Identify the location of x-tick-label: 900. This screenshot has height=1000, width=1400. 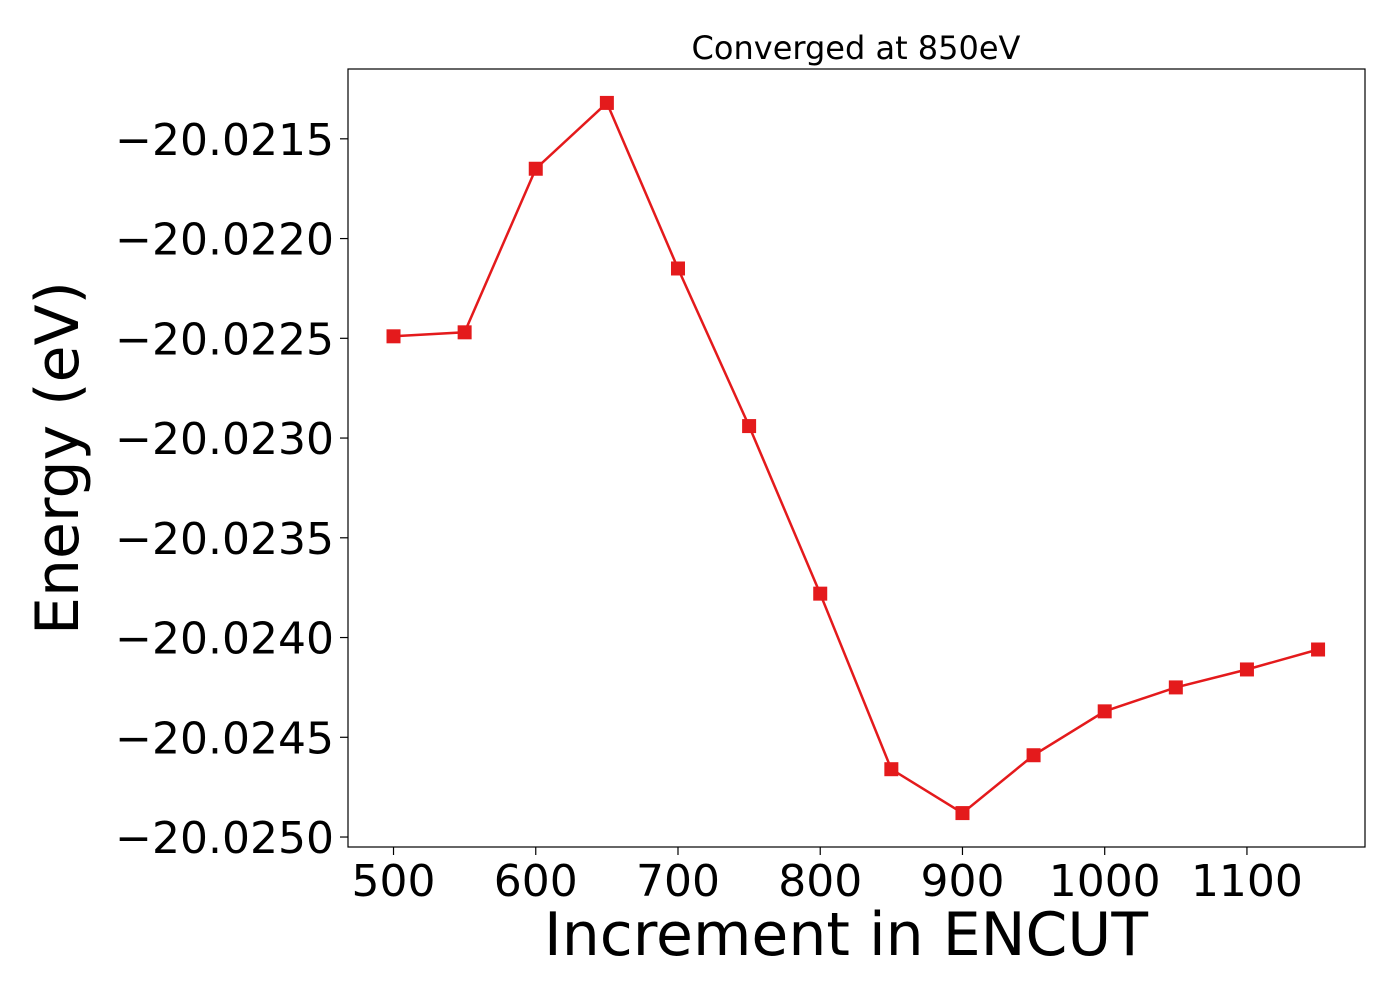
(962, 881).